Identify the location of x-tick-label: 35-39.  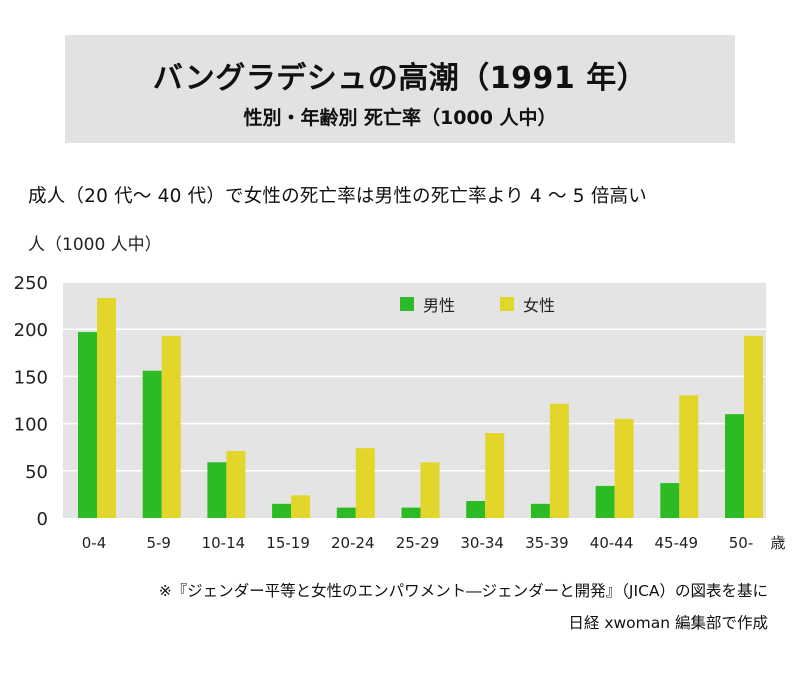
(547, 543).